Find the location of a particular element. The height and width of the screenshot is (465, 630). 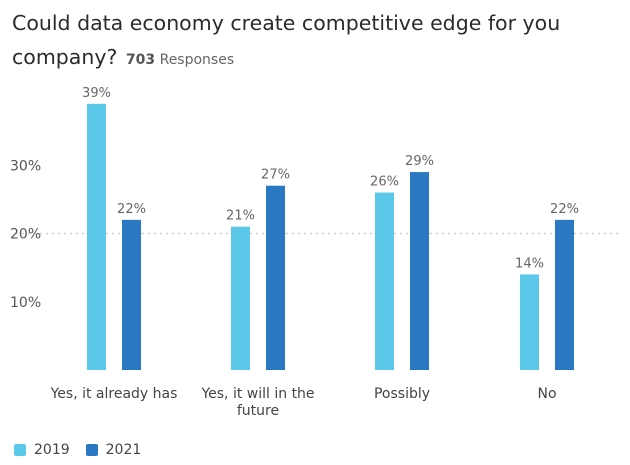

legend-swatch-2021 is located at coordinates (91, 450).